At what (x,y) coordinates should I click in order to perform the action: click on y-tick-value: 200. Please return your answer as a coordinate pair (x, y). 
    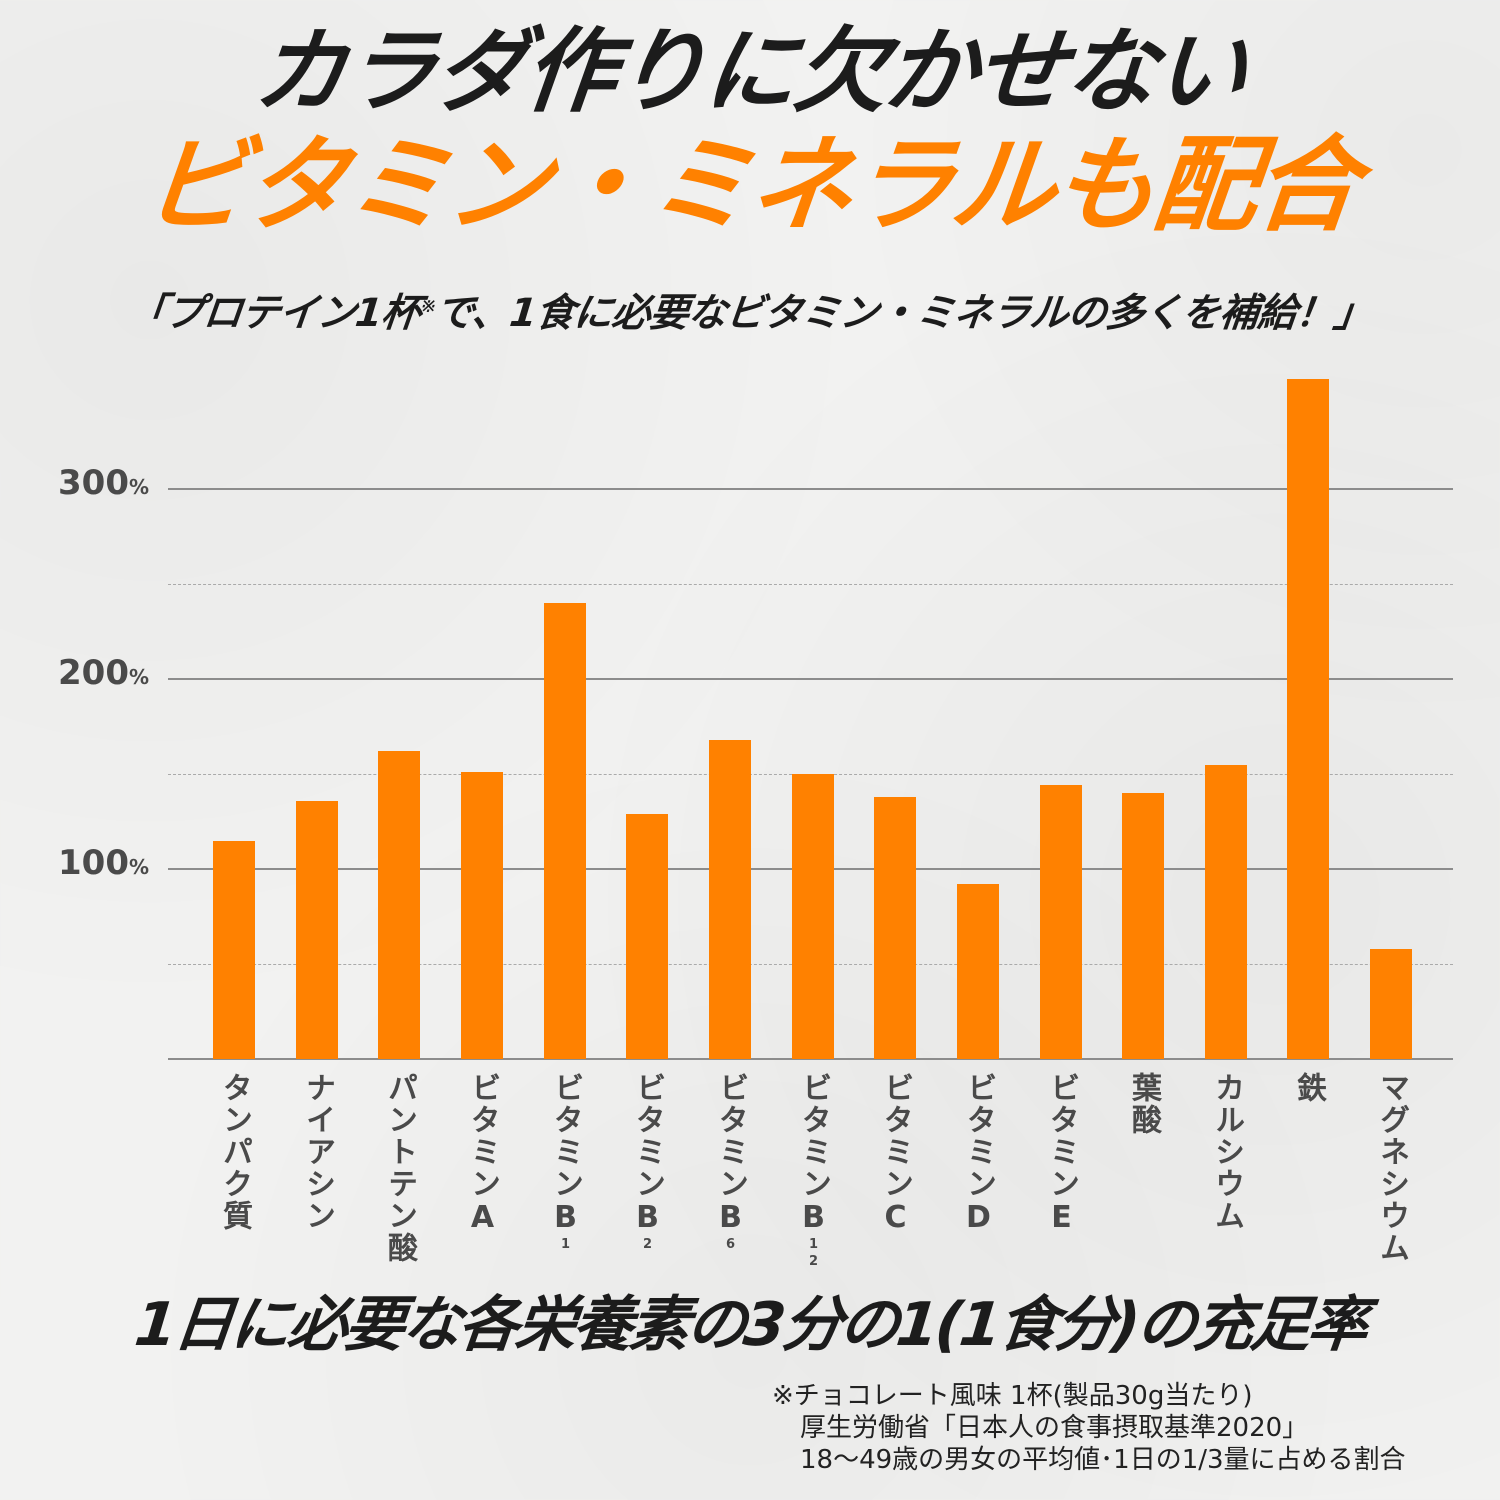
    Looking at the image, I should click on (93, 673).